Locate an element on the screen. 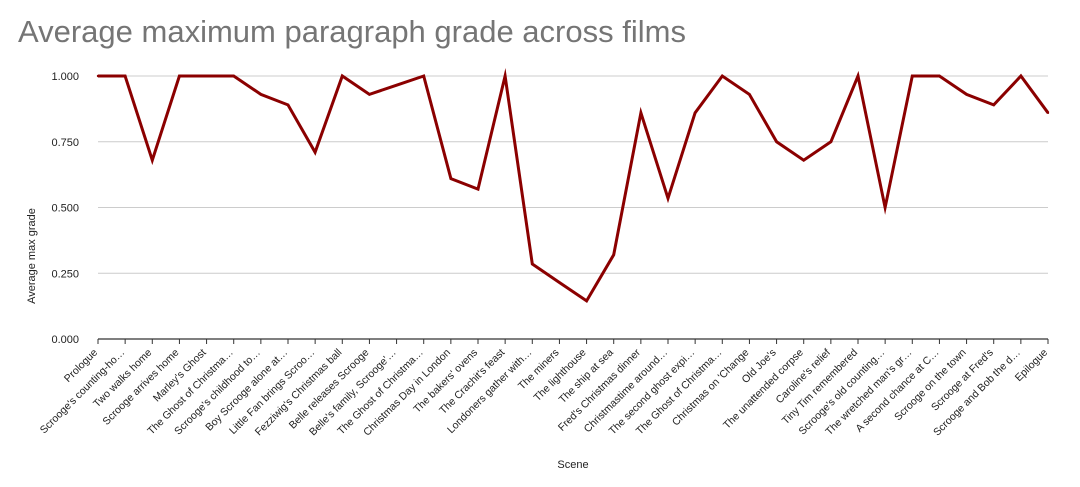  y-axis-label: Average max grade is located at coordinates (32, 256).